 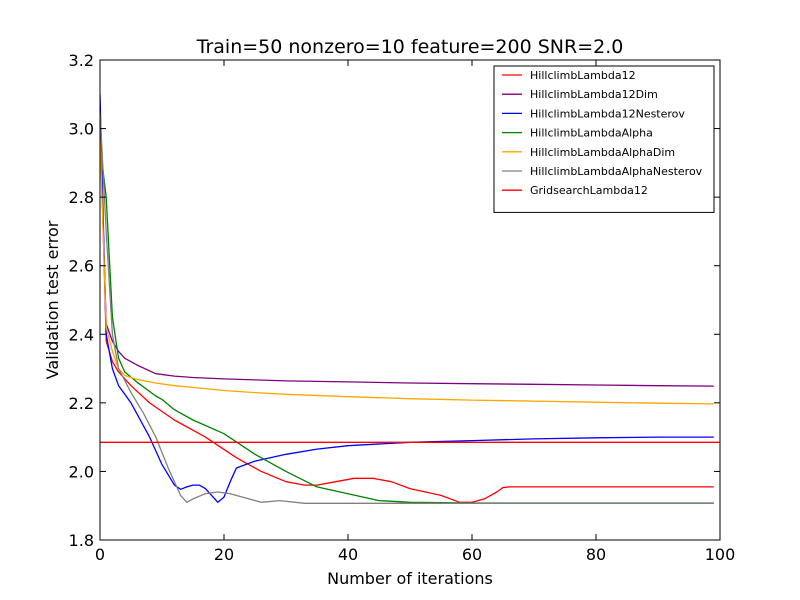 What do you see at coordinates (720, 554) in the screenshot?
I see `x-tick-label: 100` at bounding box center [720, 554].